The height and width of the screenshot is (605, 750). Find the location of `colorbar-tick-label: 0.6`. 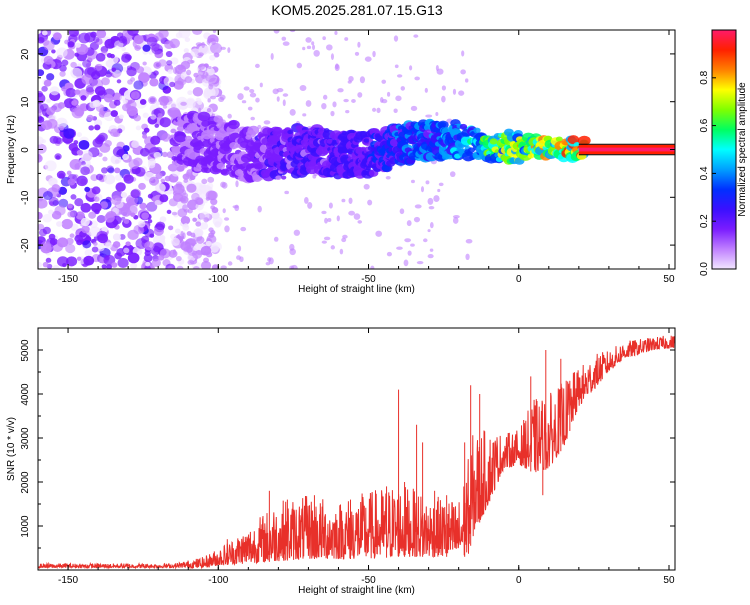

colorbar-tick-label: 0.6 is located at coordinates (704, 125).